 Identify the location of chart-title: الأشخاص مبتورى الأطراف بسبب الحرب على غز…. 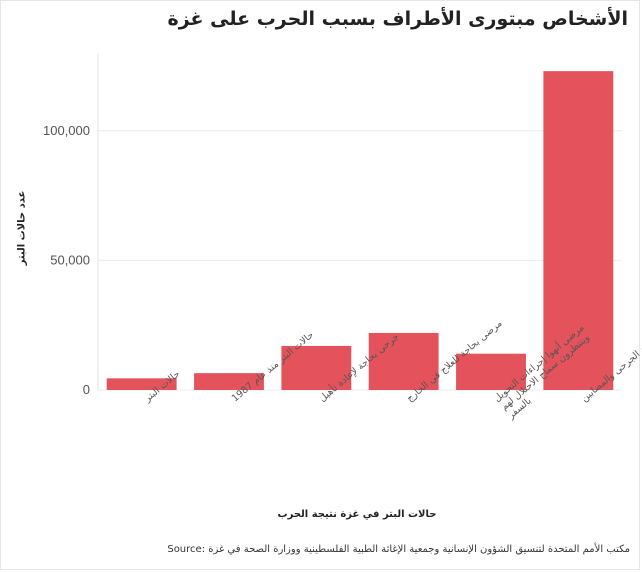
(397, 19).